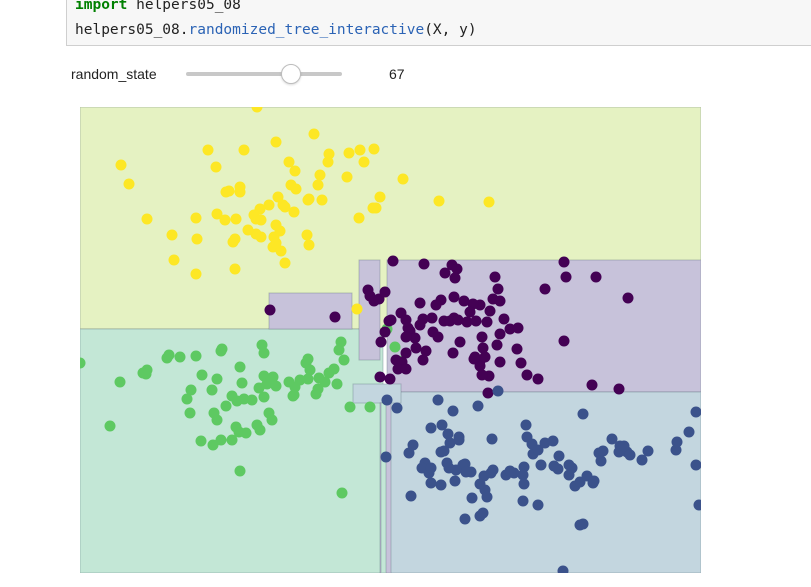 The image size is (811, 587). Describe the element at coordinates (290, 74) in the screenshot. I see `slider-handle` at that location.